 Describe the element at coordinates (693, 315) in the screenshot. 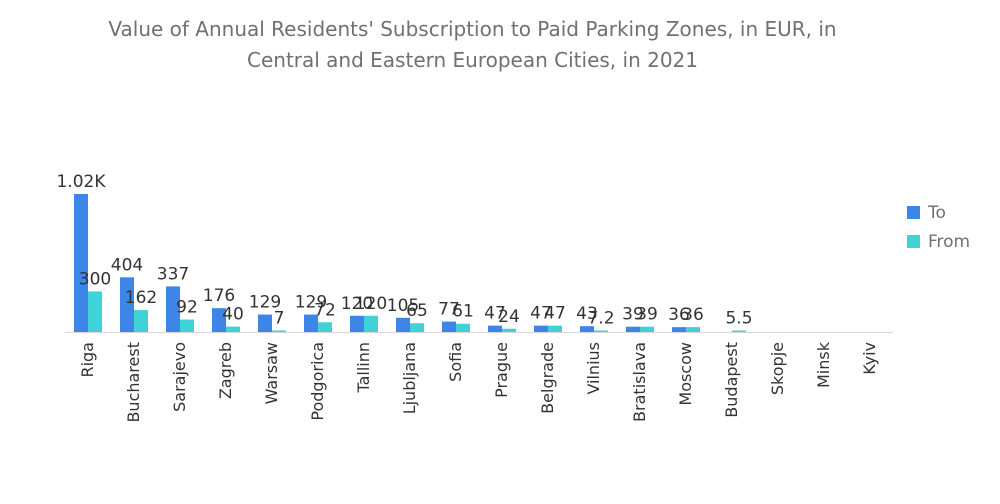

I see `data-label-from-moscow: 36` at that location.